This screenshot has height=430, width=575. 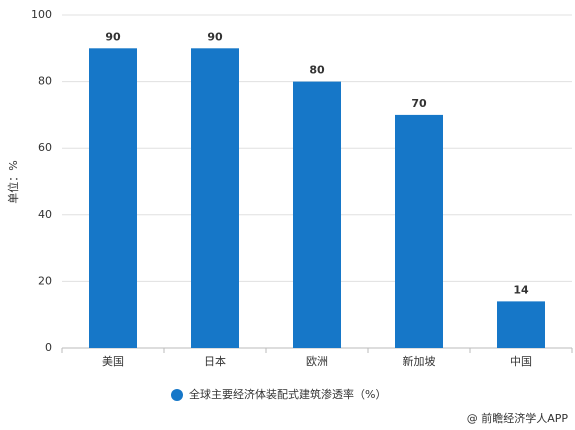 What do you see at coordinates (113, 361) in the screenshot?
I see `x-tick-label: 美国` at bounding box center [113, 361].